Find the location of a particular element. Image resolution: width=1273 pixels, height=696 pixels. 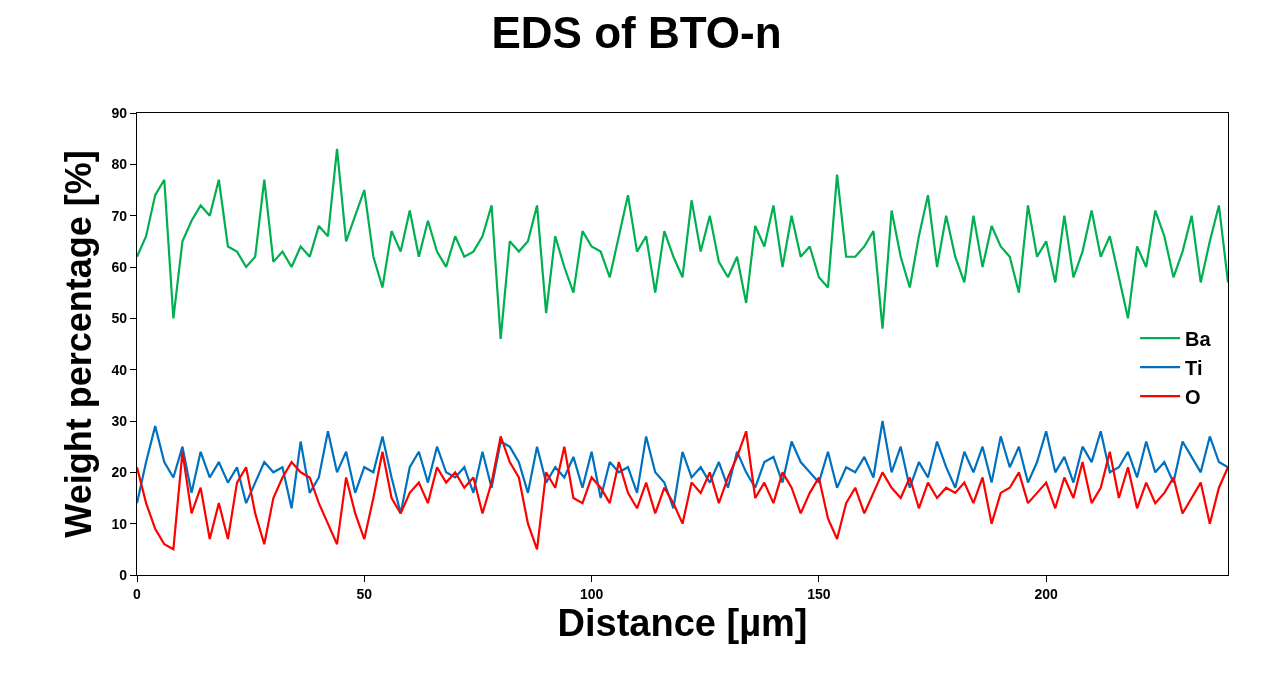

y-tick-label: 60 is located at coordinates (119, 266).